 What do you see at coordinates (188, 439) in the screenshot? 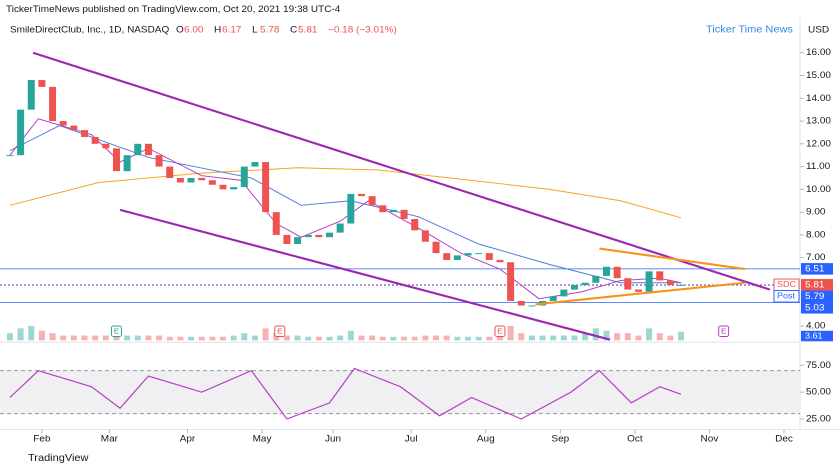
I see `x-tick-label: Apr` at bounding box center [188, 439].